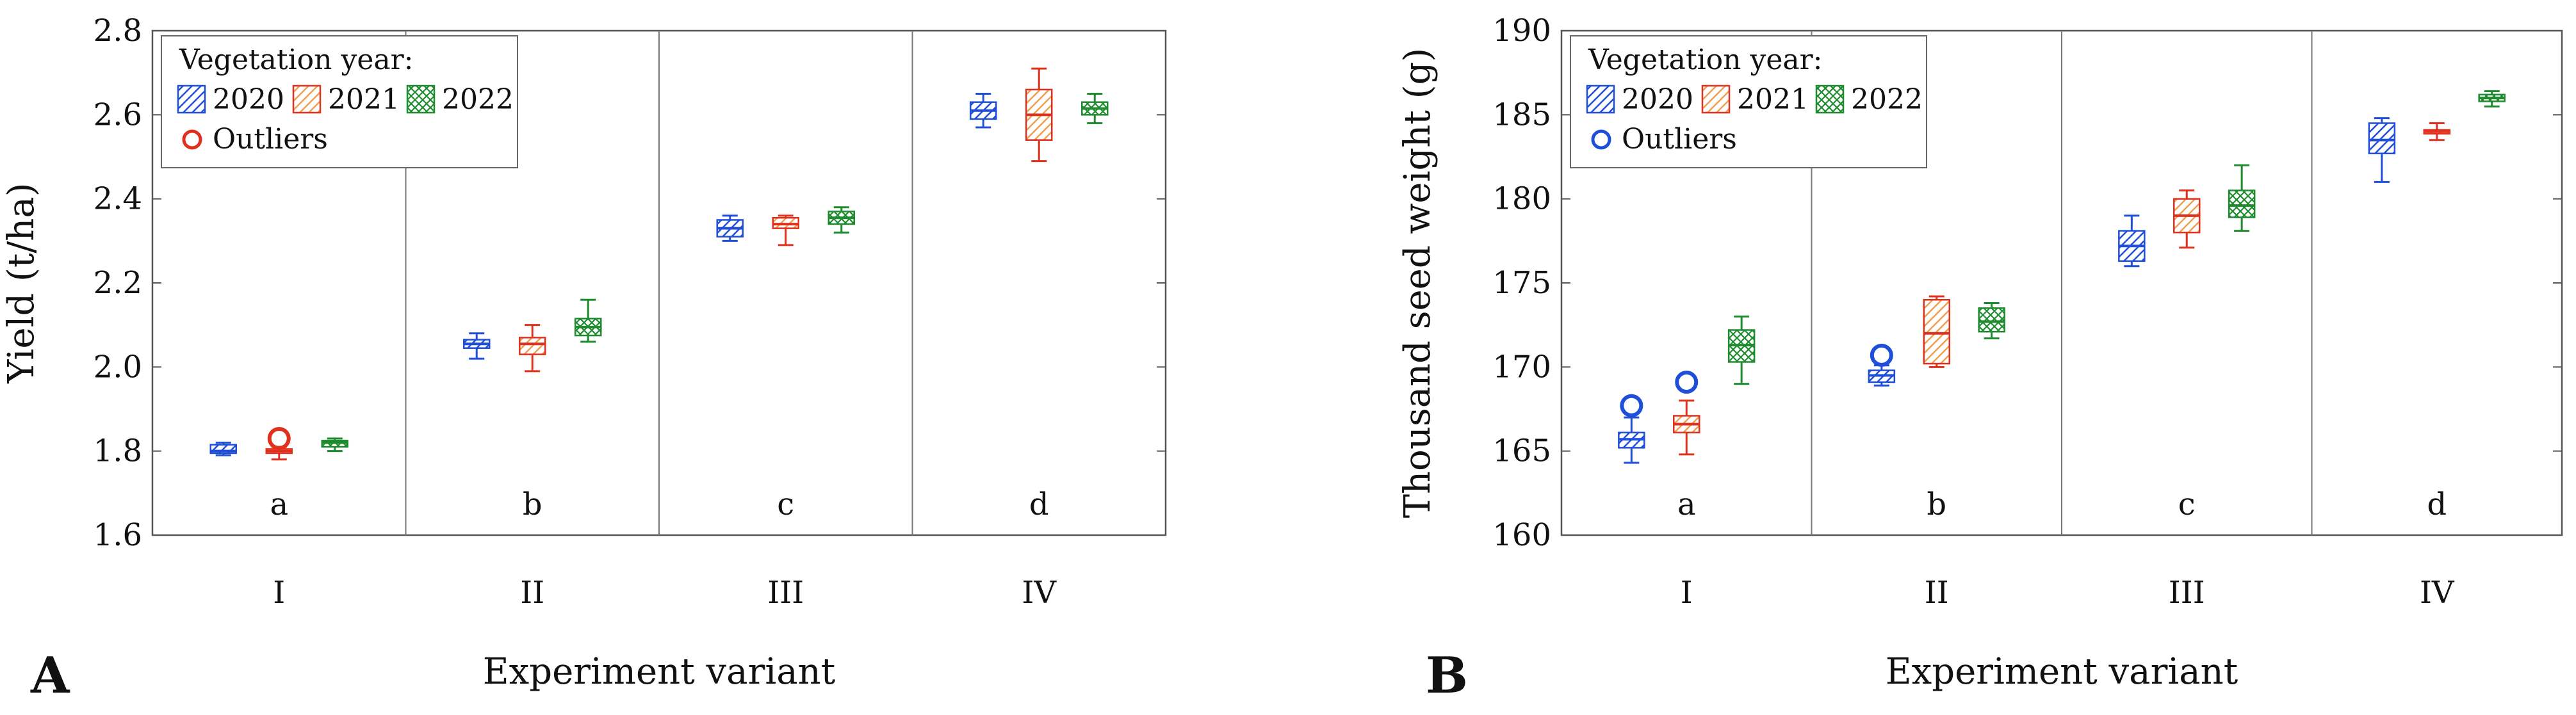 The image size is (2576, 715). I want to click on y-tick-label: 2.0, so click(118, 367).